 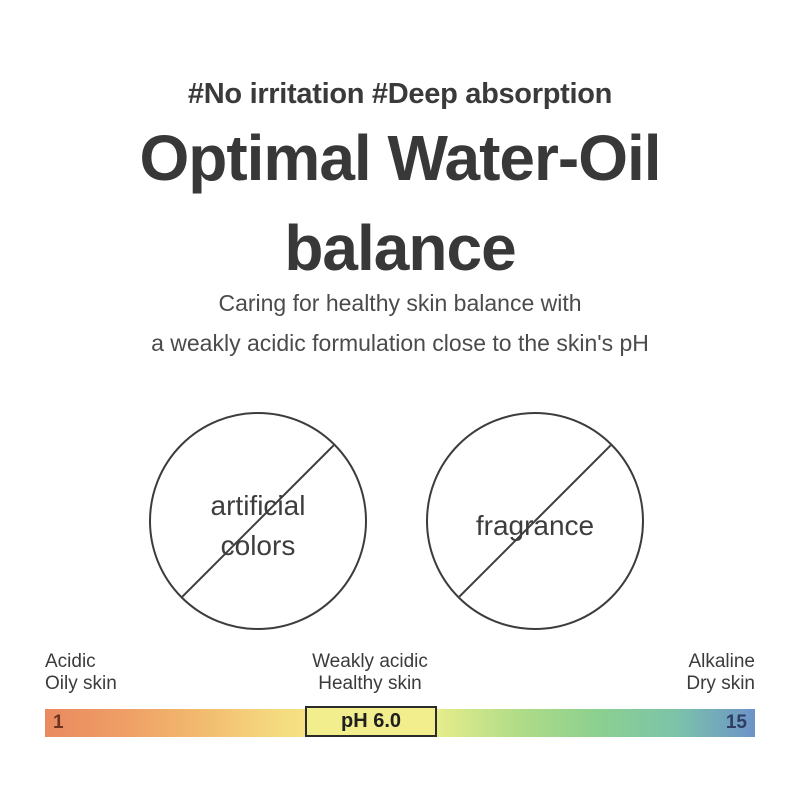 What do you see at coordinates (736, 722) in the screenshot?
I see `ph-max-value: 15` at bounding box center [736, 722].